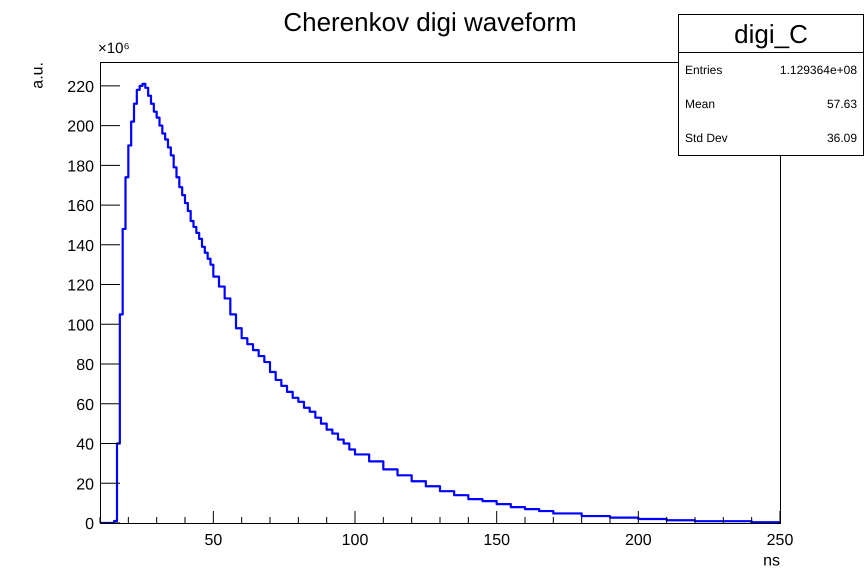 This screenshot has height=580, width=867. I want to click on chart-title: Cherenkov digi waveform, so click(430, 22).